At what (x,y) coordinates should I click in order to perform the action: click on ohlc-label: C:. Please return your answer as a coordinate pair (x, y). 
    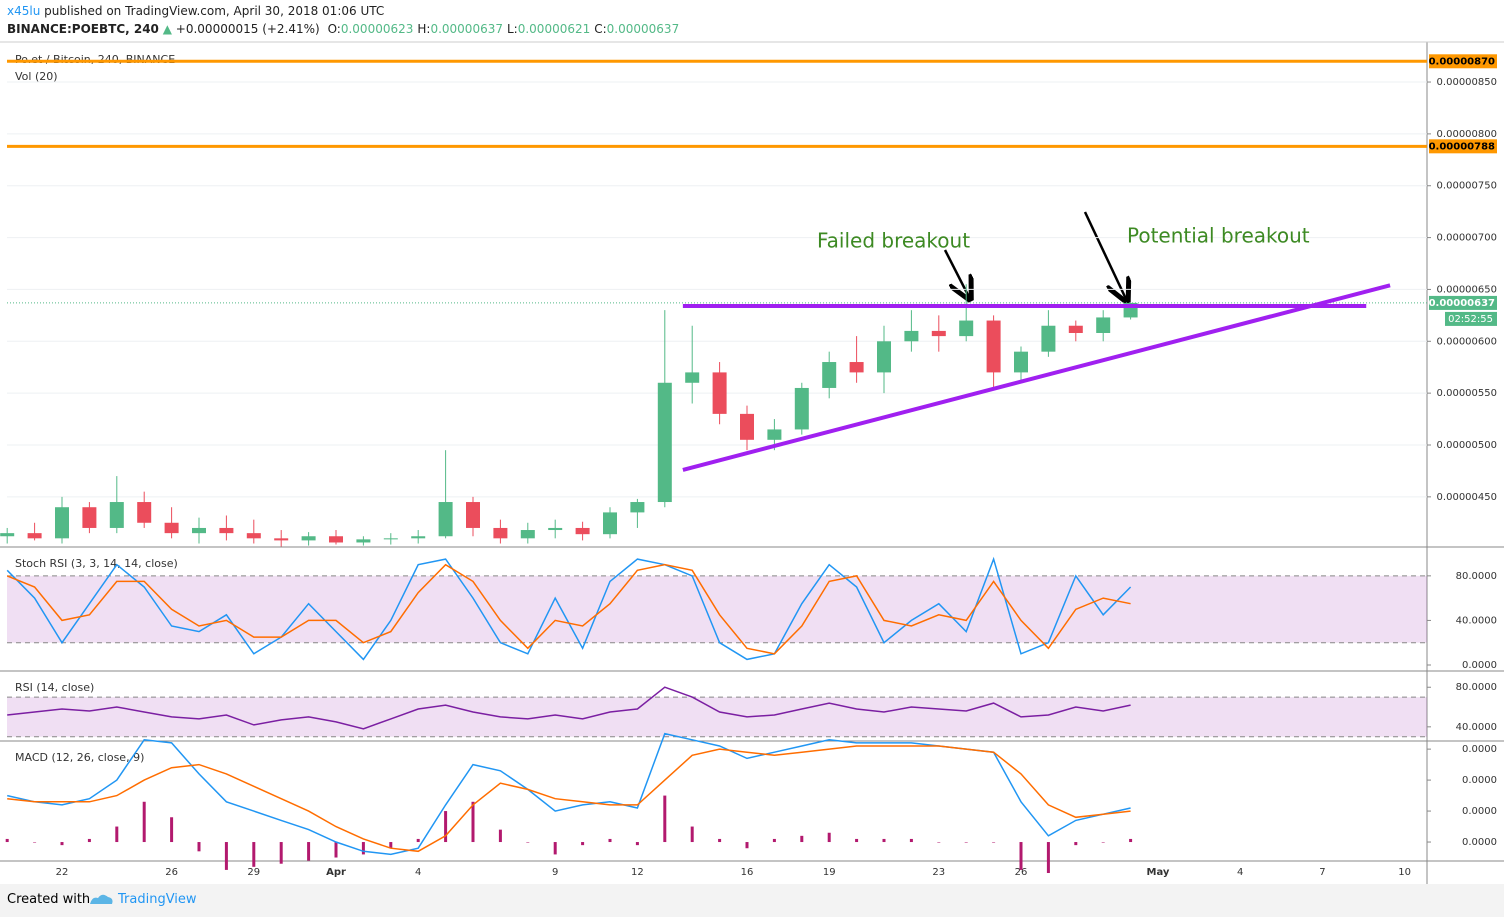
    Looking at the image, I should click on (600, 29).